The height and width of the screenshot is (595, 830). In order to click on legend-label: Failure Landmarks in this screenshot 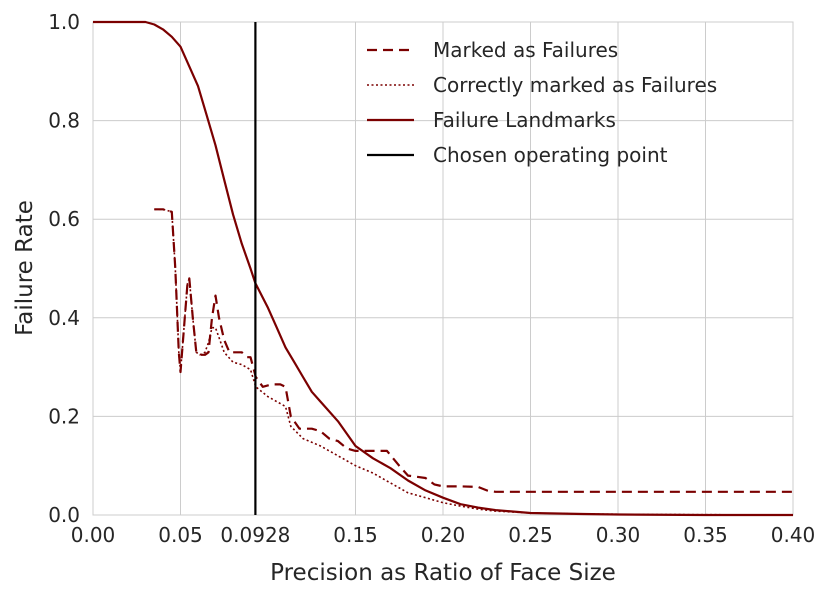, I will do `click(524, 120)`.